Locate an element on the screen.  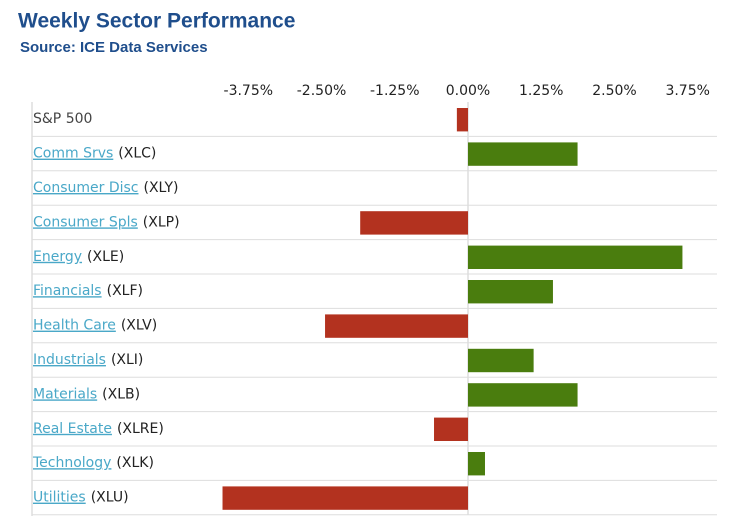
ticker-label: (XLV) is located at coordinates (139, 326).